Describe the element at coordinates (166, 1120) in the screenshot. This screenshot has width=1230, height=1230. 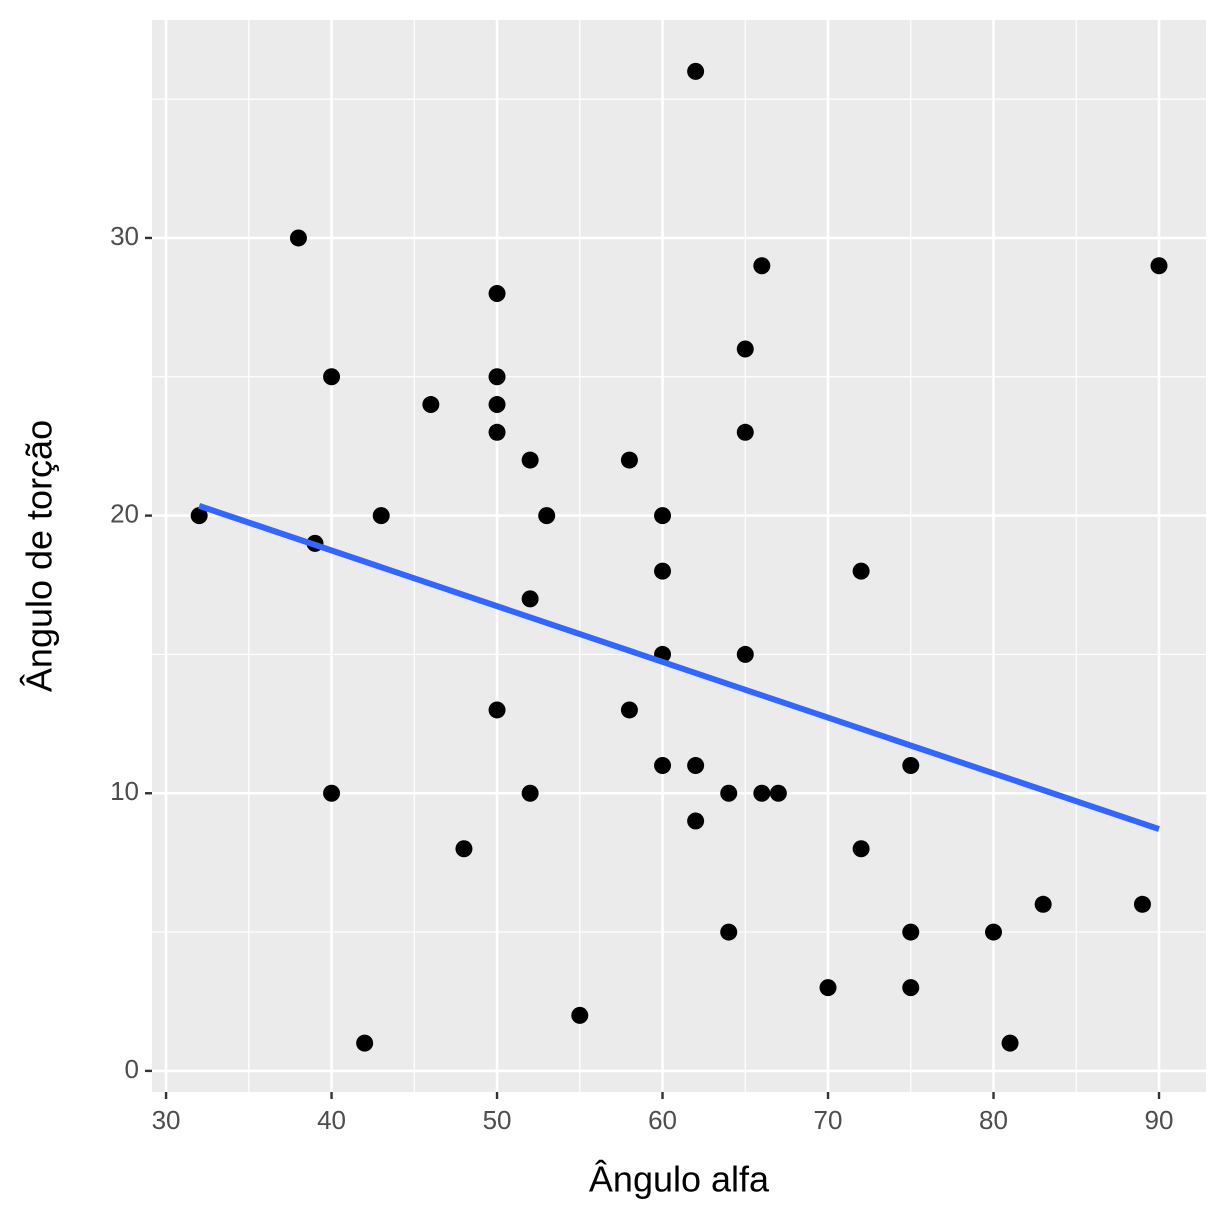
I see `x-tick-label: 30` at that location.